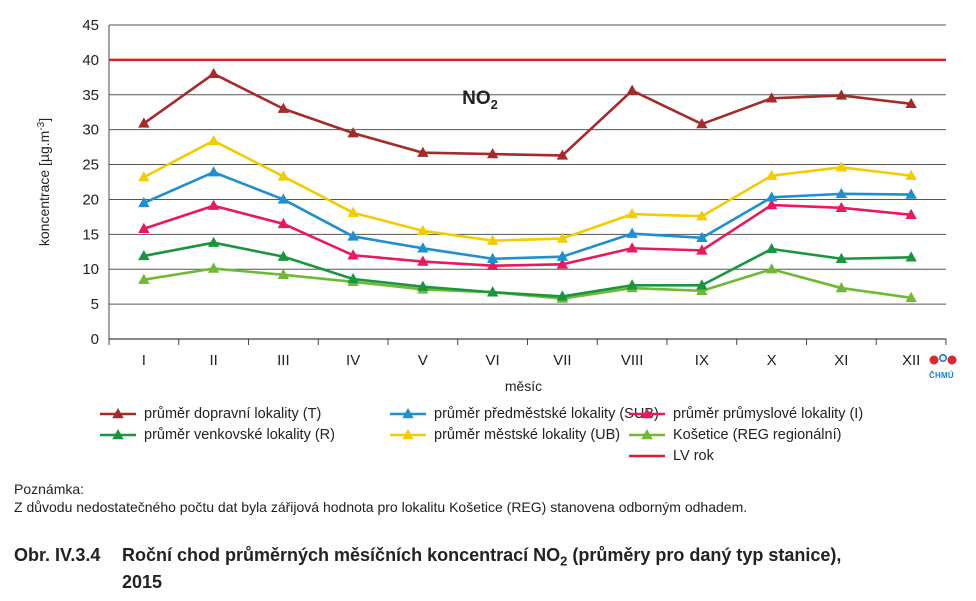  What do you see at coordinates (239, 435) in the screenshot?
I see `legend-label: průměr venkovské lokality (R)` at bounding box center [239, 435].